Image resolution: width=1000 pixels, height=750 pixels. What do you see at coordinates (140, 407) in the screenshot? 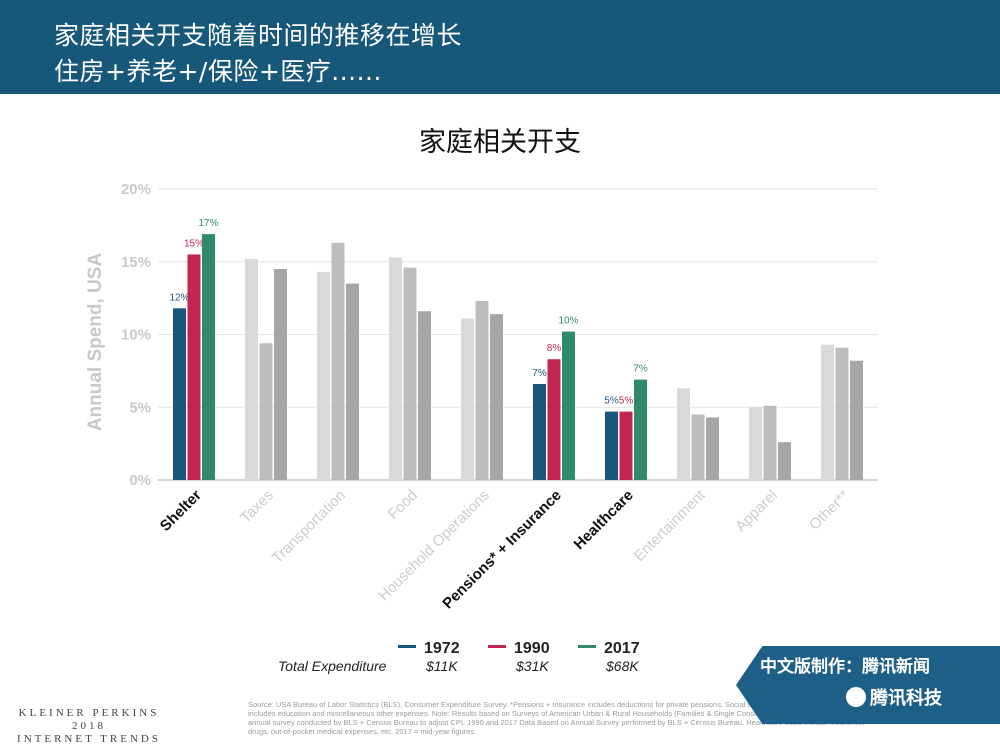
I see `y-tick-label: 5%` at bounding box center [140, 407].